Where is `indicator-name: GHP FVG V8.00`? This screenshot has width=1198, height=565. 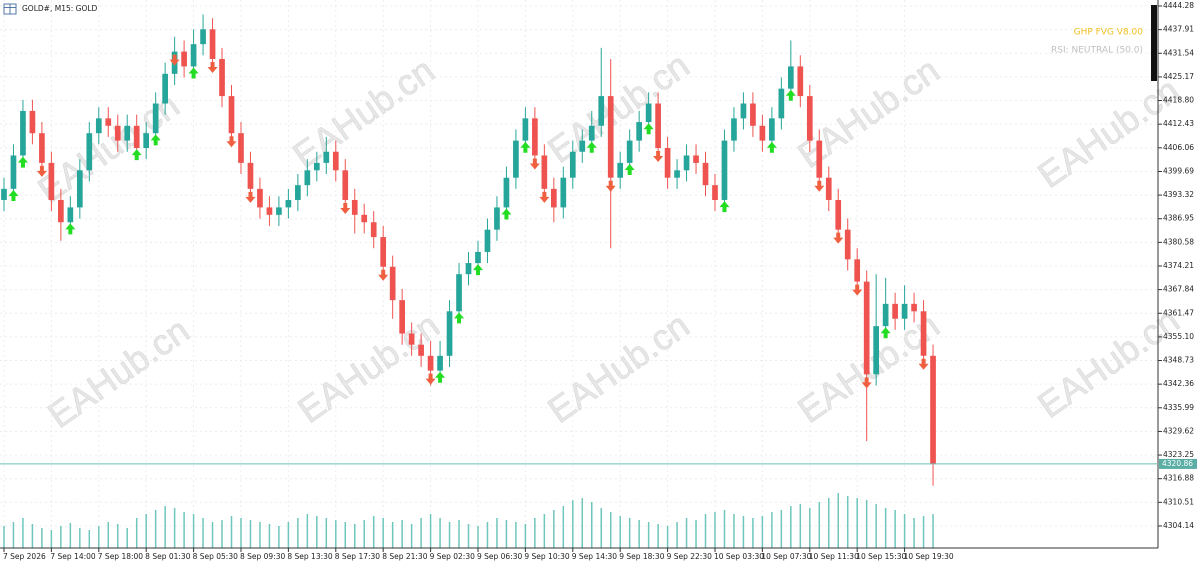 indicator-name: GHP FVG V8.00 is located at coordinates (1109, 33).